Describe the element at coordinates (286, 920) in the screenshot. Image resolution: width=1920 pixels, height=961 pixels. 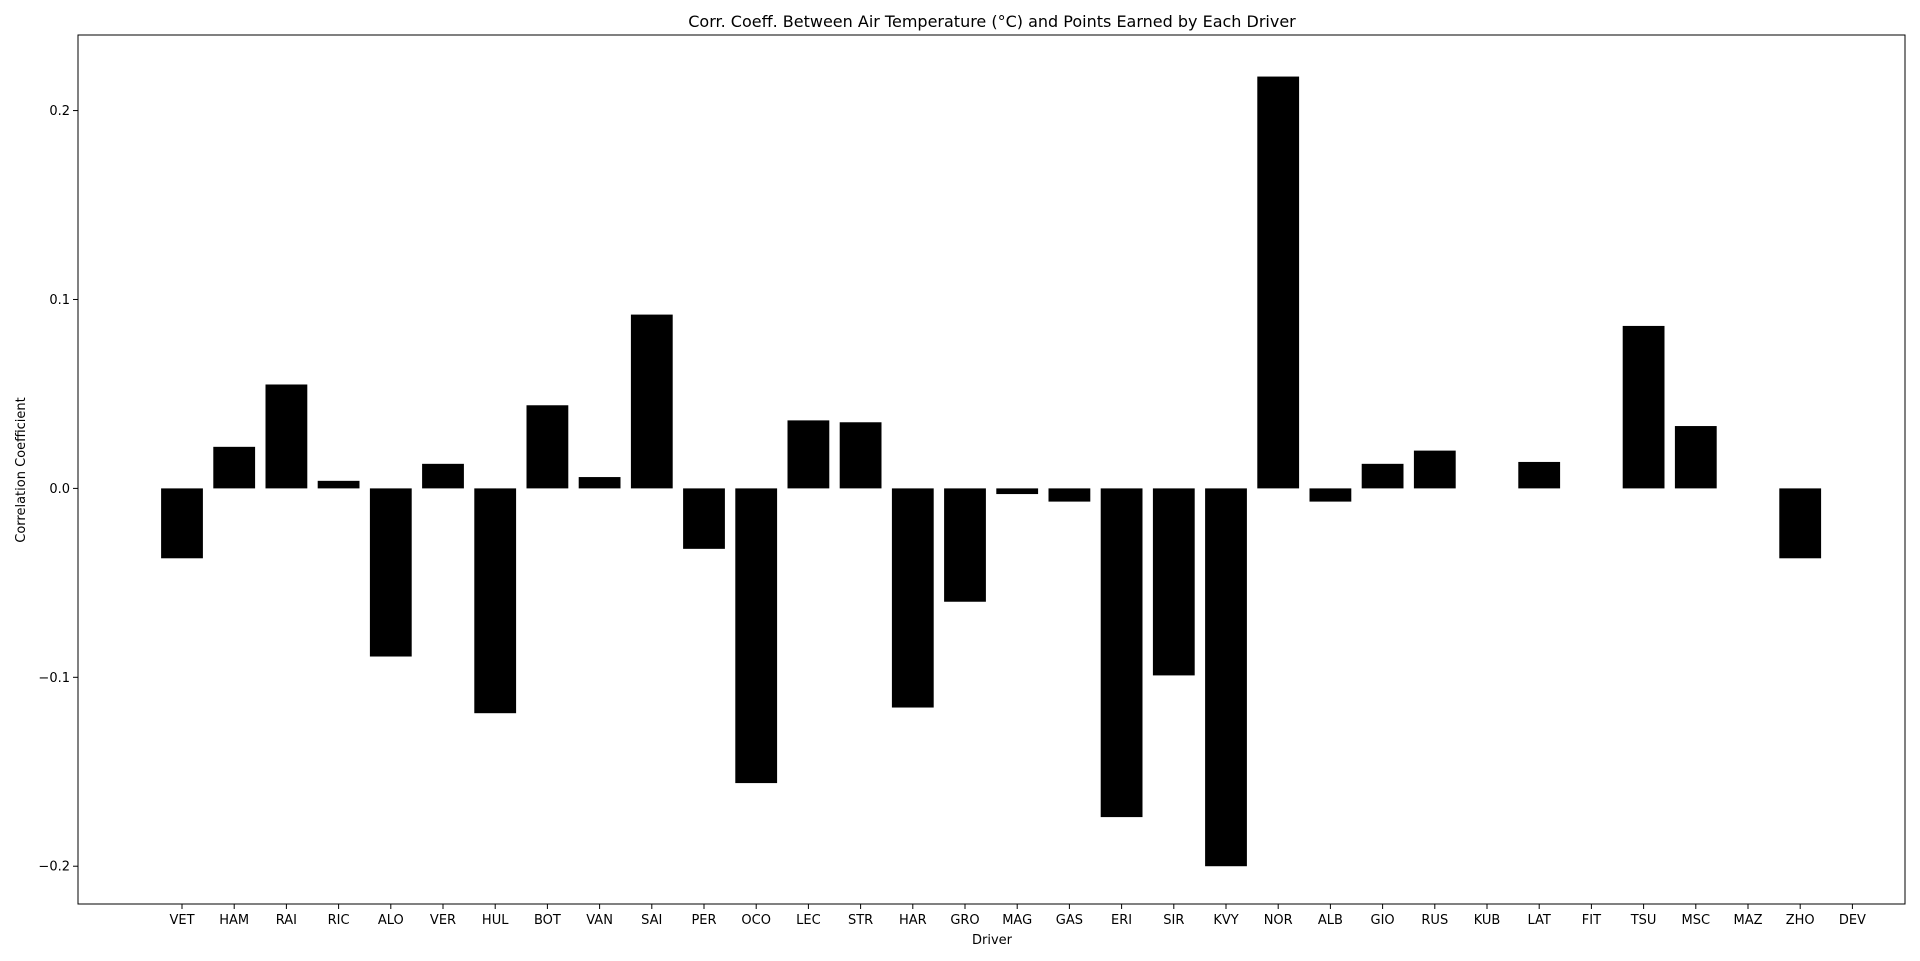
I see `x-tick-label-rai: RAI` at that location.